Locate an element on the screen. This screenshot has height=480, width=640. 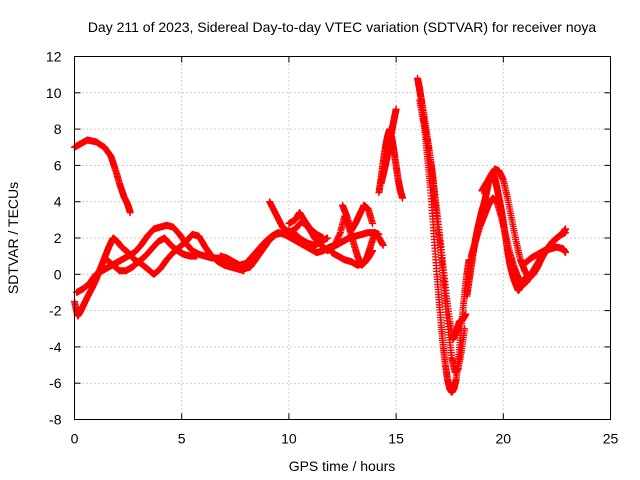
x-tick-label: 15 is located at coordinates (396, 439).